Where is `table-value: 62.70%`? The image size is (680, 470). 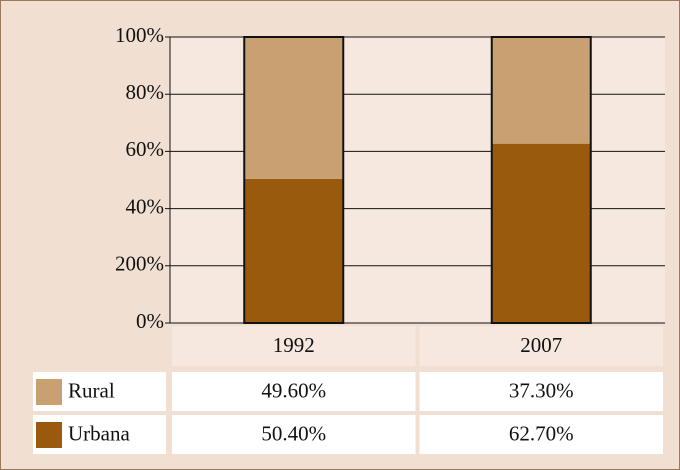
table-value: 62.70% is located at coordinates (541, 433).